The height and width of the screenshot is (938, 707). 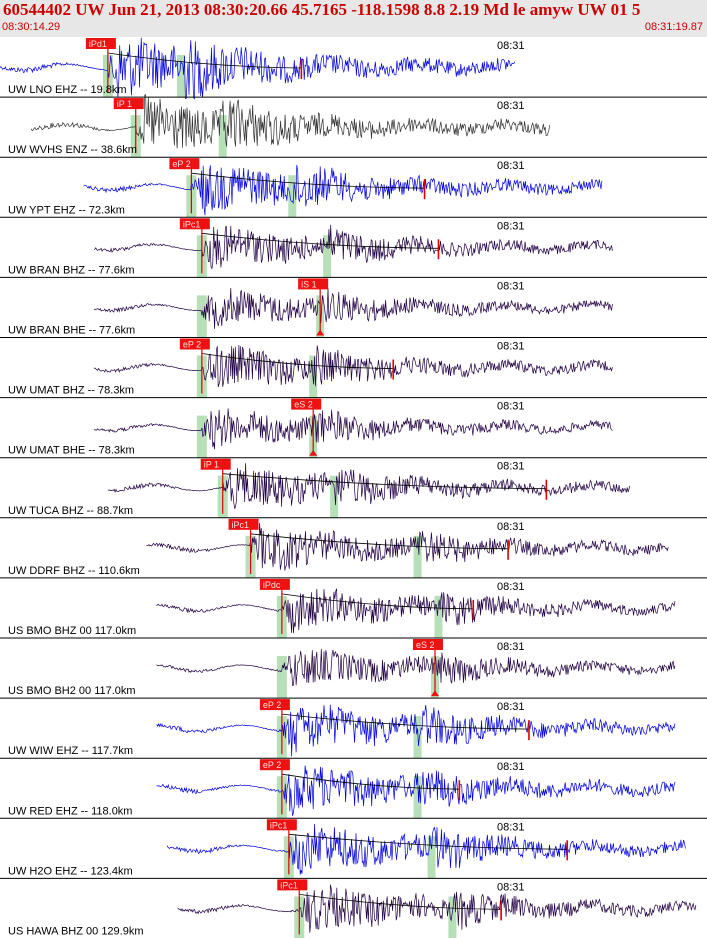 I want to click on window-end-time: 08:31:19.87, so click(x=673, y=27).